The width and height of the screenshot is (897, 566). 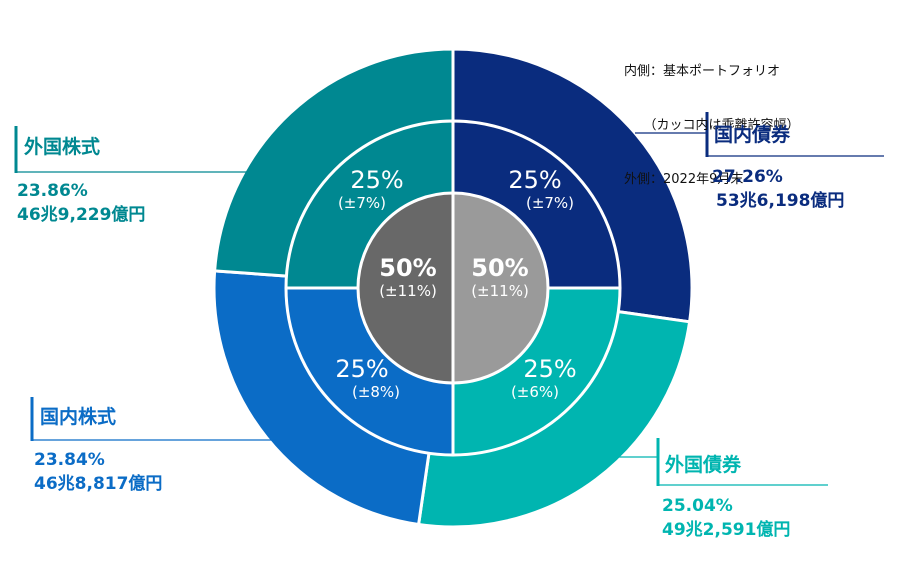 What do you see at coordinates (712, 117) in the screenshot?
I see `legend-note: 内側：基本ポートフォリオ （カッコ内は乖離許容幅） 外側：2022年9月末` at bounding box center [712, 117].